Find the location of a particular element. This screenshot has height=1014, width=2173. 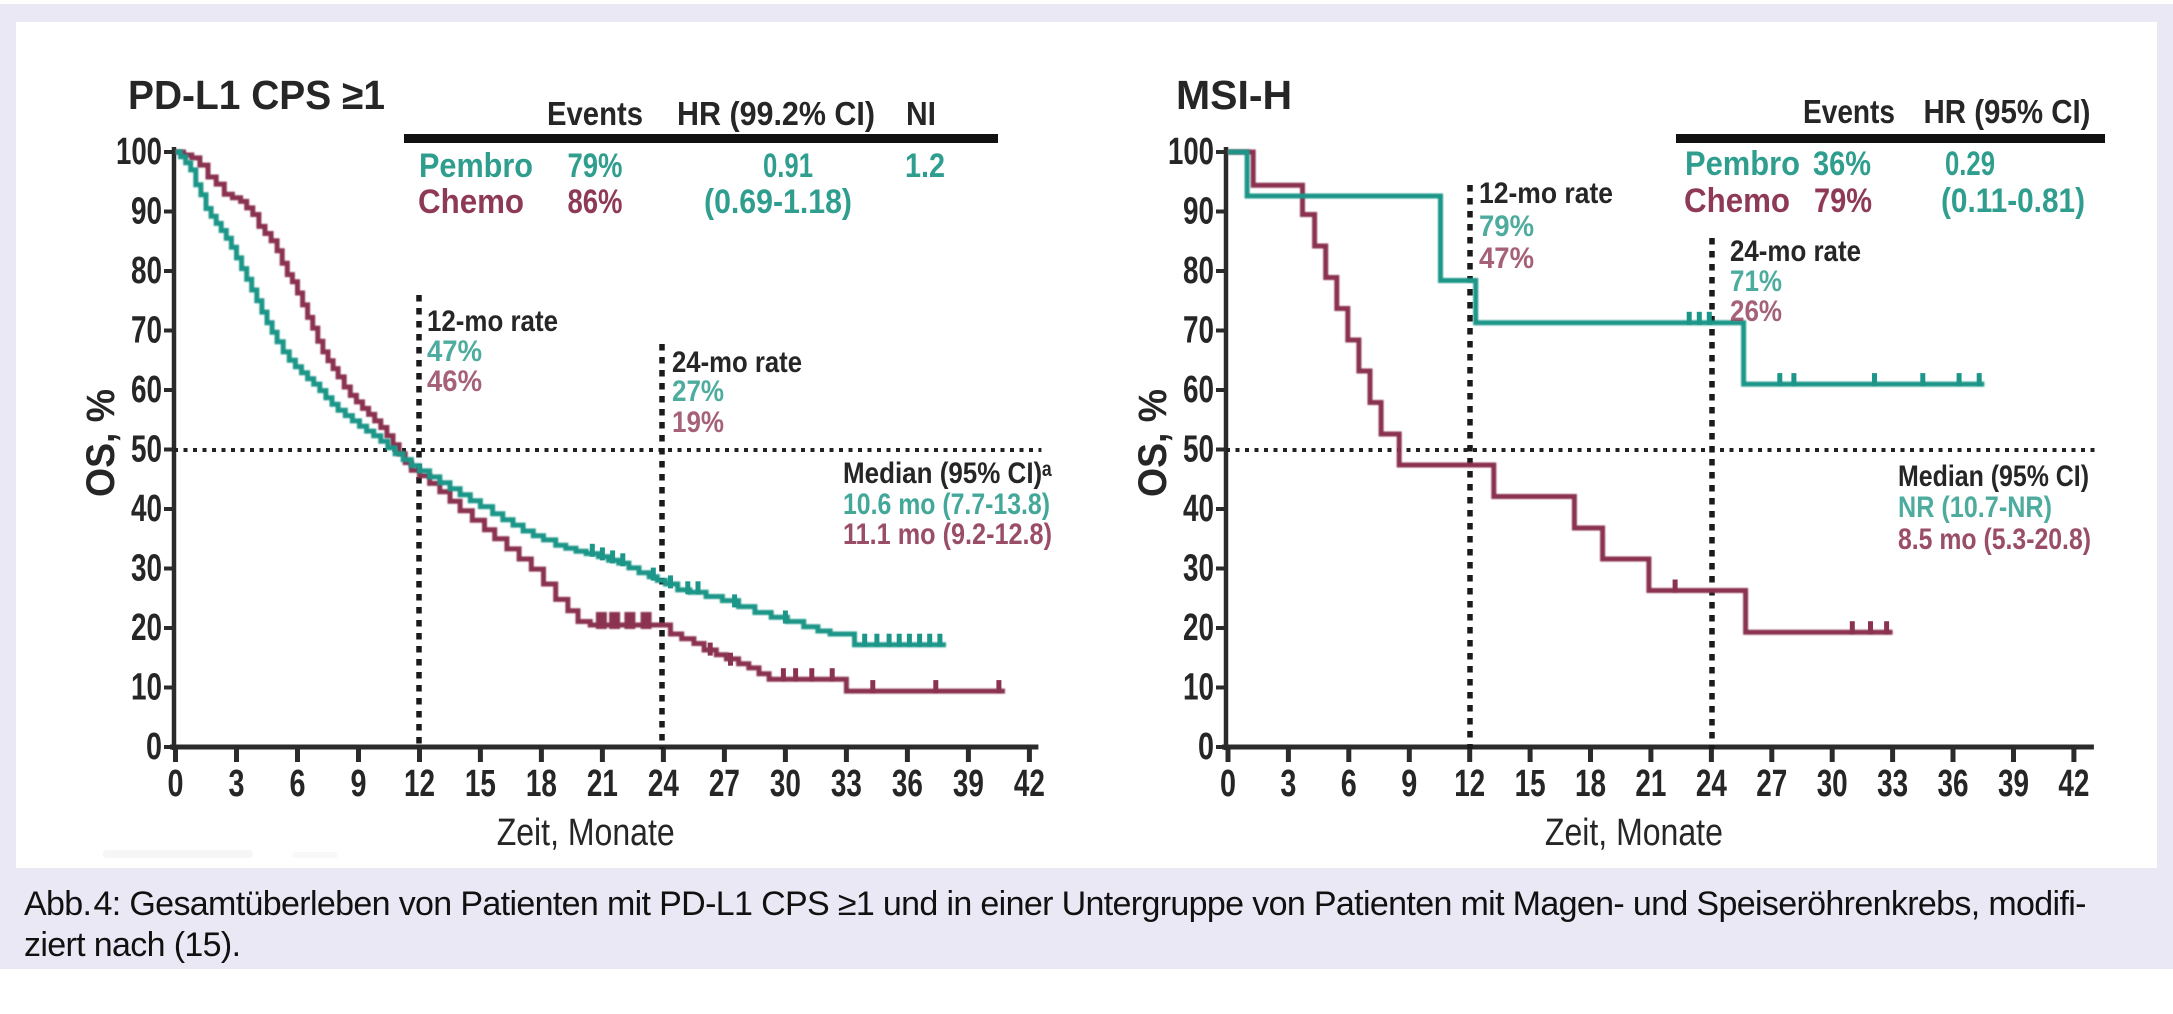

svg-text: 27% is located at coordinates (698, 391).